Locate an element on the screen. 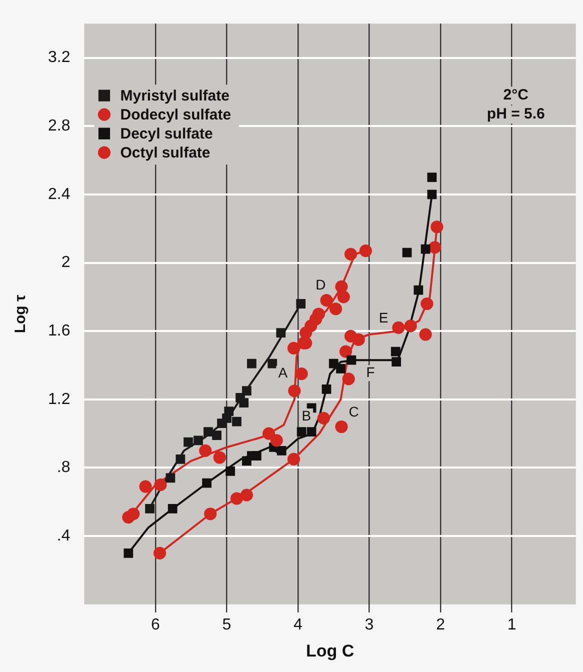 The height and width of the screenshot is (672, 583). x-tick-label: 2 is located at coordinates (441, 625).